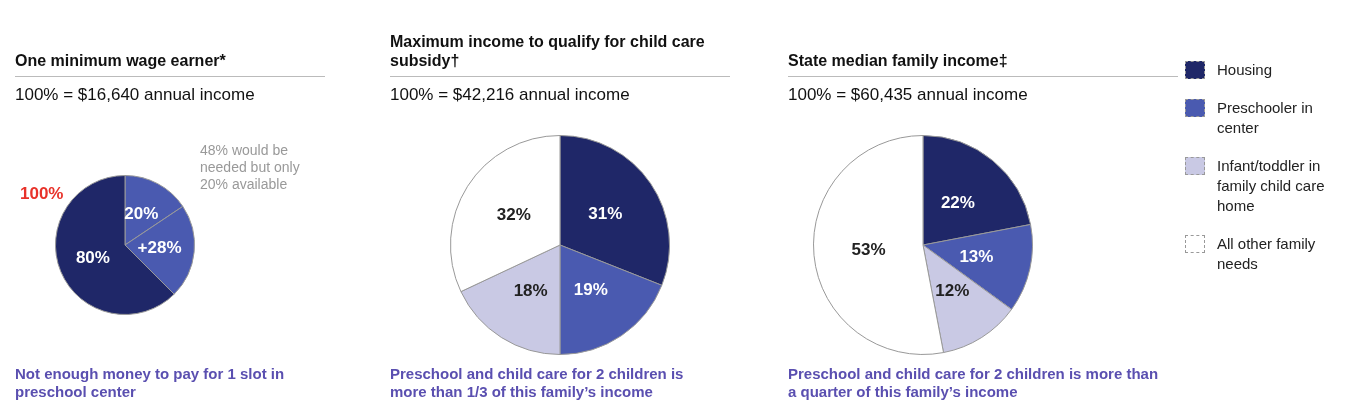 This screenshot has height=412, width=1346. What do you see at coordinates (537, 383) in the screenshot?
I see `text: Preschool and child care for 2 children is more than 1/3 of this family’s income` at bounding box center [537, 383].